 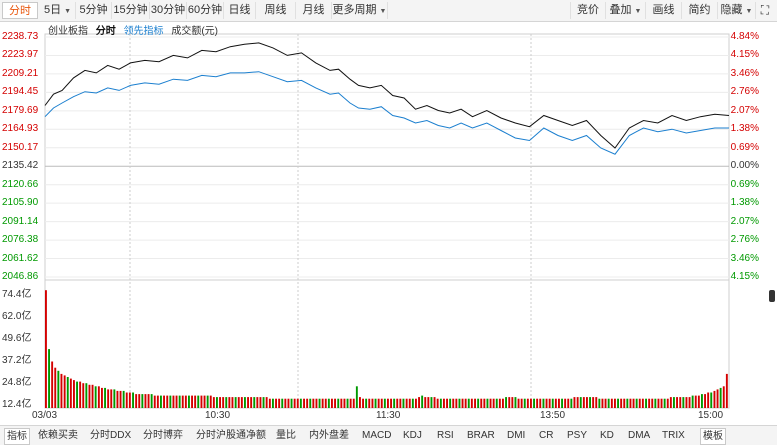 I want to click on tab-dma: DMA, so click(x=639, y=435).